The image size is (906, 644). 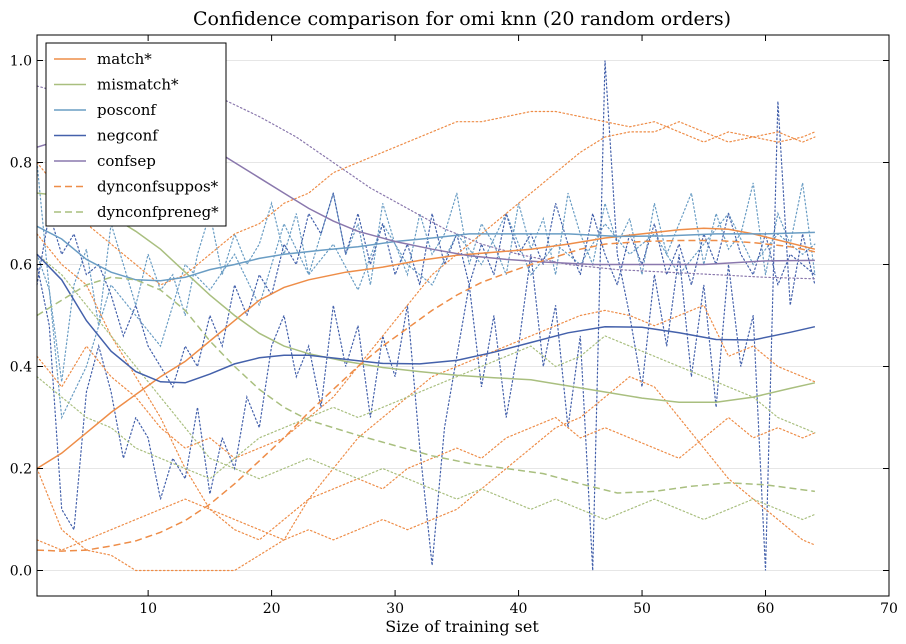 What do you see at coordinates (425, 253) in the screenshot?
I see `series-line` at bounding box center [425, 253].